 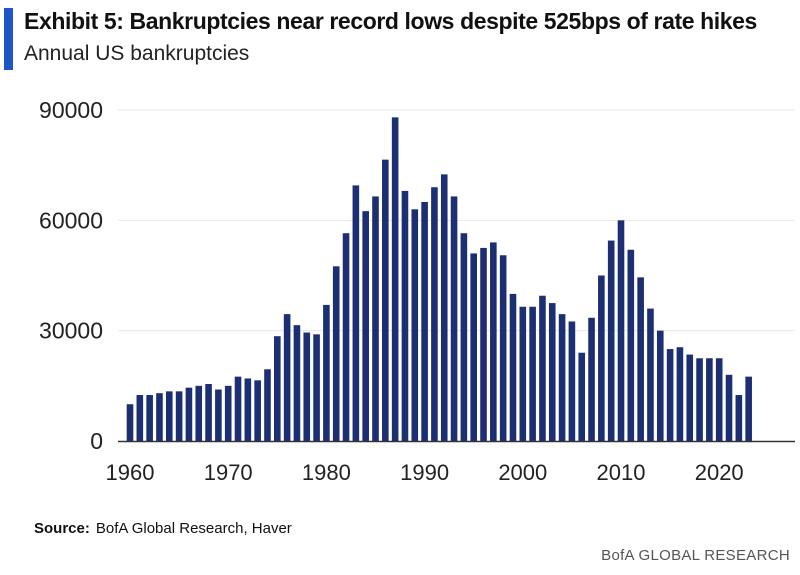 What do you see at coordinates (326, 472) in the screenshot?
I see `x-tick-label: 1980` at bounding box center [326, 472].